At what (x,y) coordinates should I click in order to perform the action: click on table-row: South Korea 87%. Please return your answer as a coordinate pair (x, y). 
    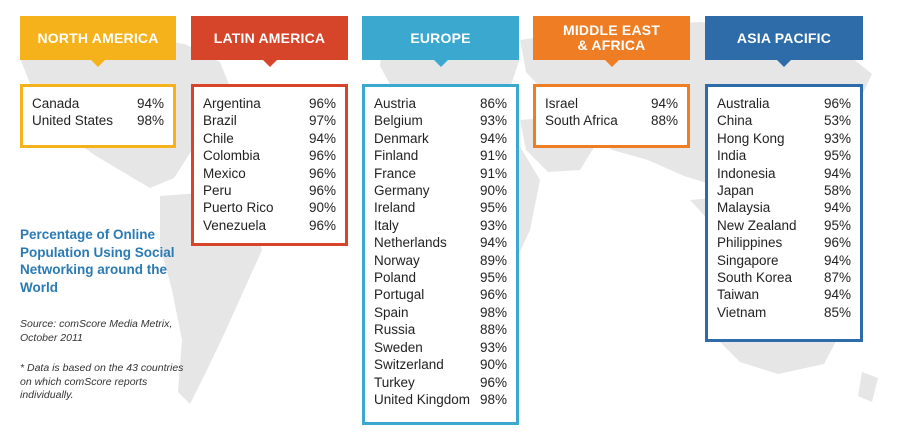
    Looking at the image, I should click on (784, 277).